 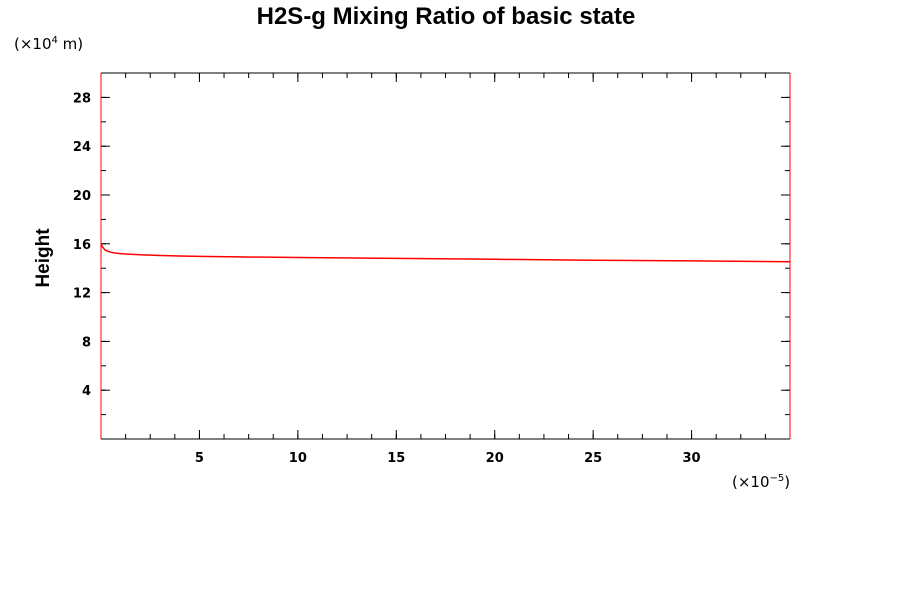 I want to click on x-tick-label: 10, so click(x=298, y=458).